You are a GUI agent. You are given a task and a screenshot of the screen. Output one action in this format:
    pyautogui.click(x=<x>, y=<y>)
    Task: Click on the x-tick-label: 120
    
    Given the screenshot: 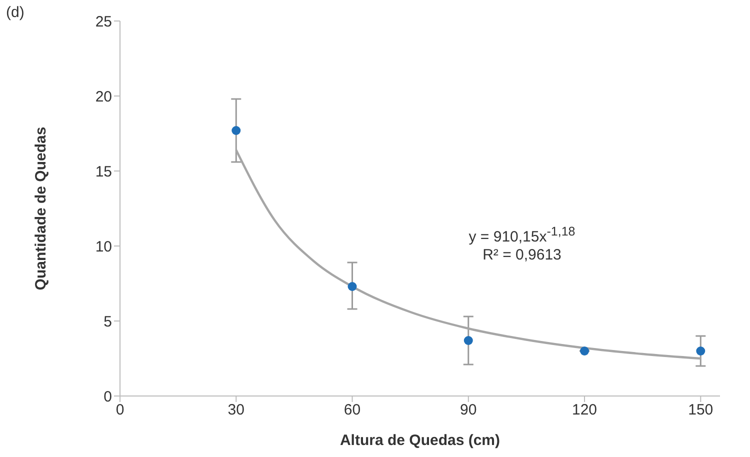 What is the action you would take?
    pyautogui.click(x=585, y=410)
    